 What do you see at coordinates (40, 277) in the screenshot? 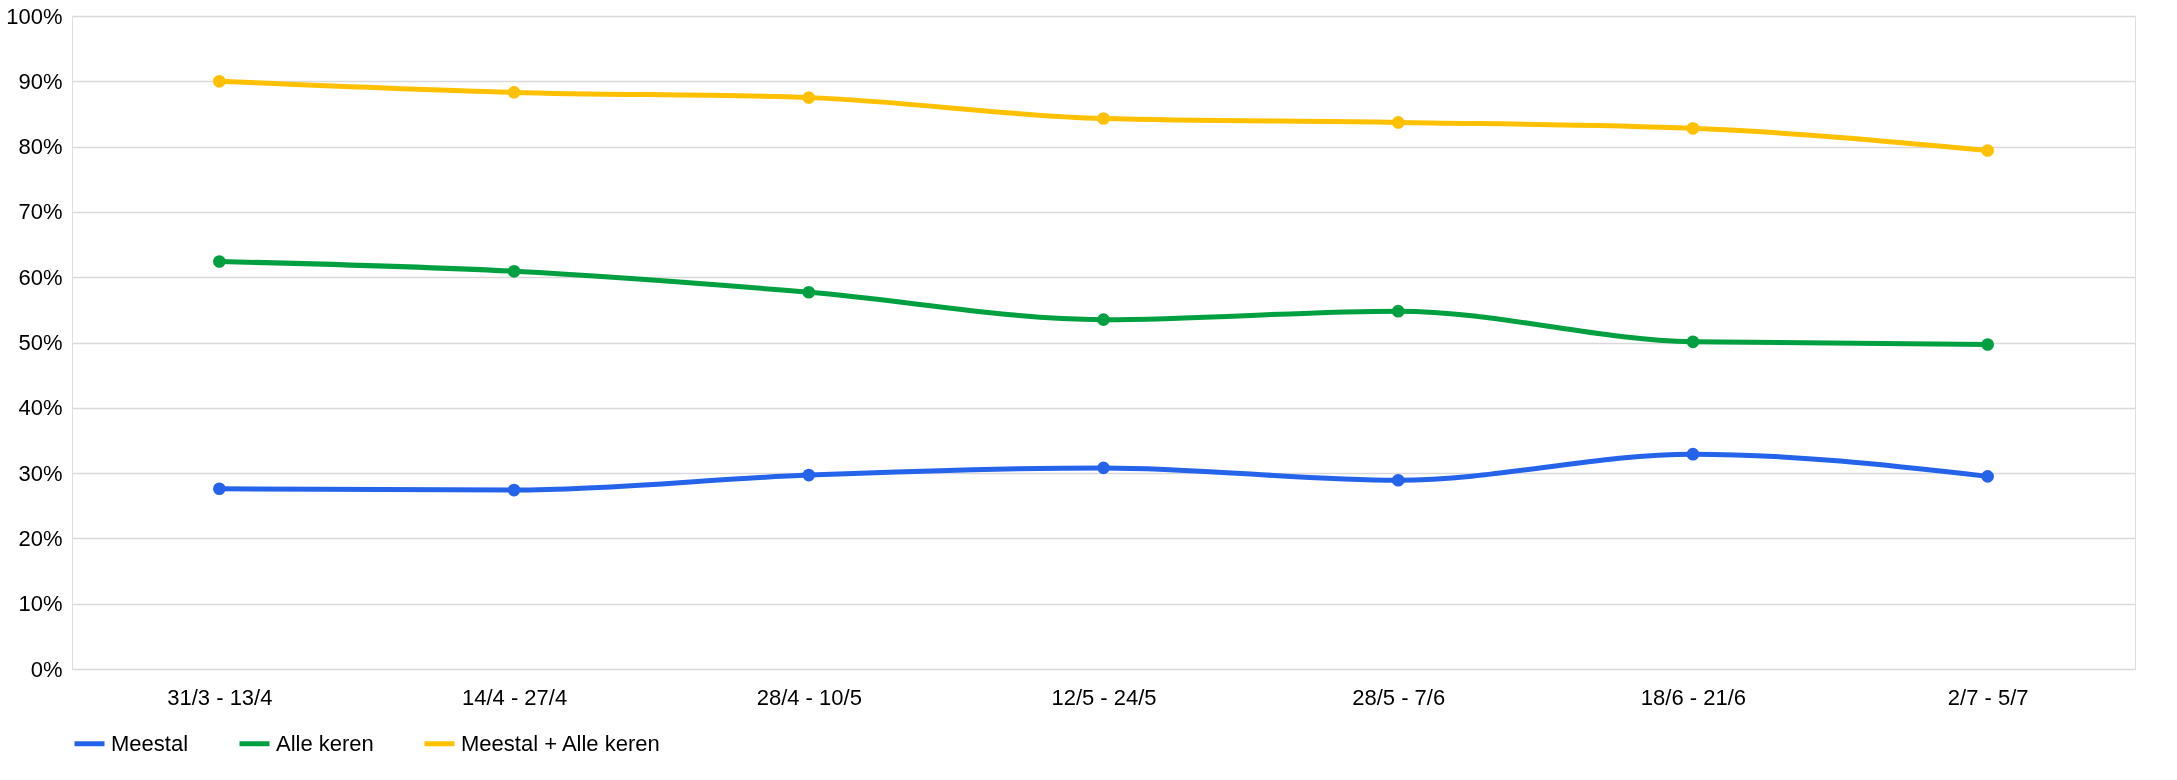
I see `y-tick-label: 60%` at bounding box center [40, 277].